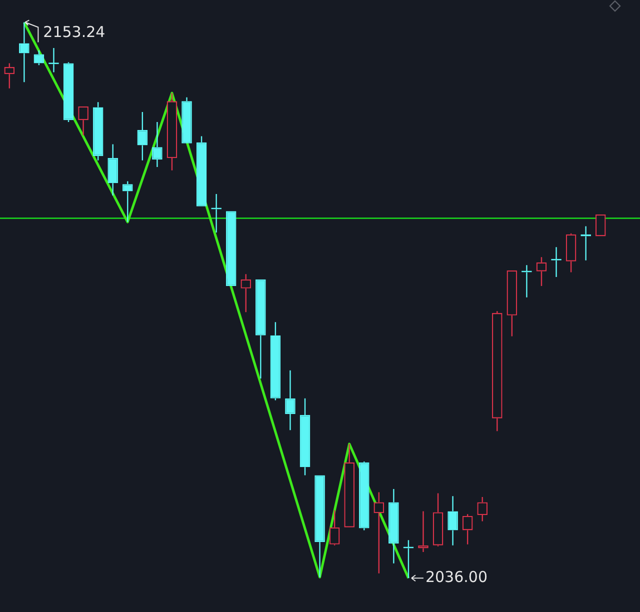  Describe the element at coordinates (456, 577) in the screenshot. I see `annotation: 2036.00` at that location.